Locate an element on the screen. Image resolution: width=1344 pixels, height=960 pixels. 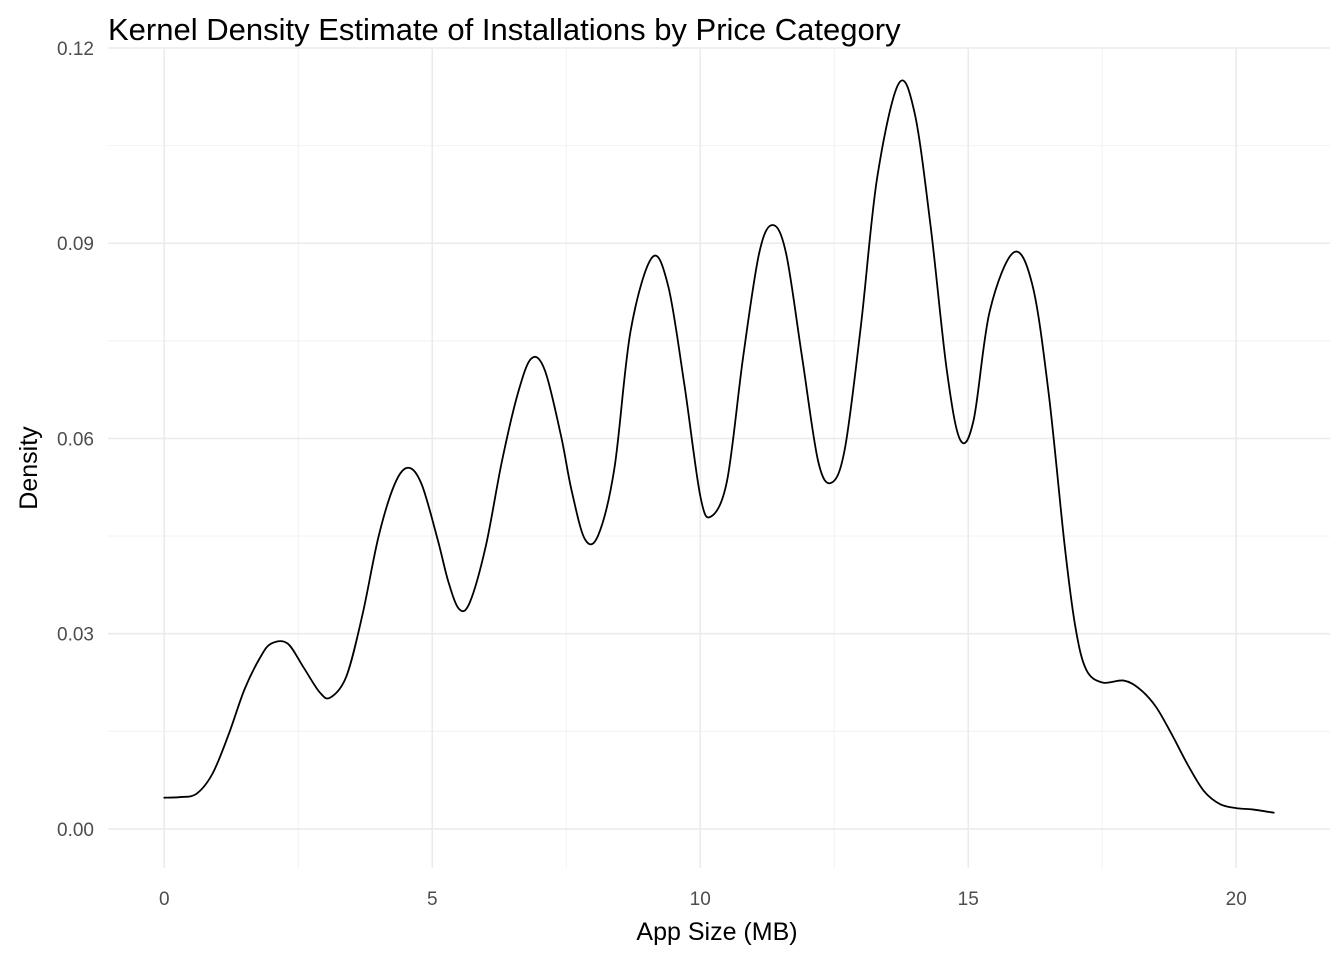
y-tick-label: 0.00 is located at coordinates (75, 830).